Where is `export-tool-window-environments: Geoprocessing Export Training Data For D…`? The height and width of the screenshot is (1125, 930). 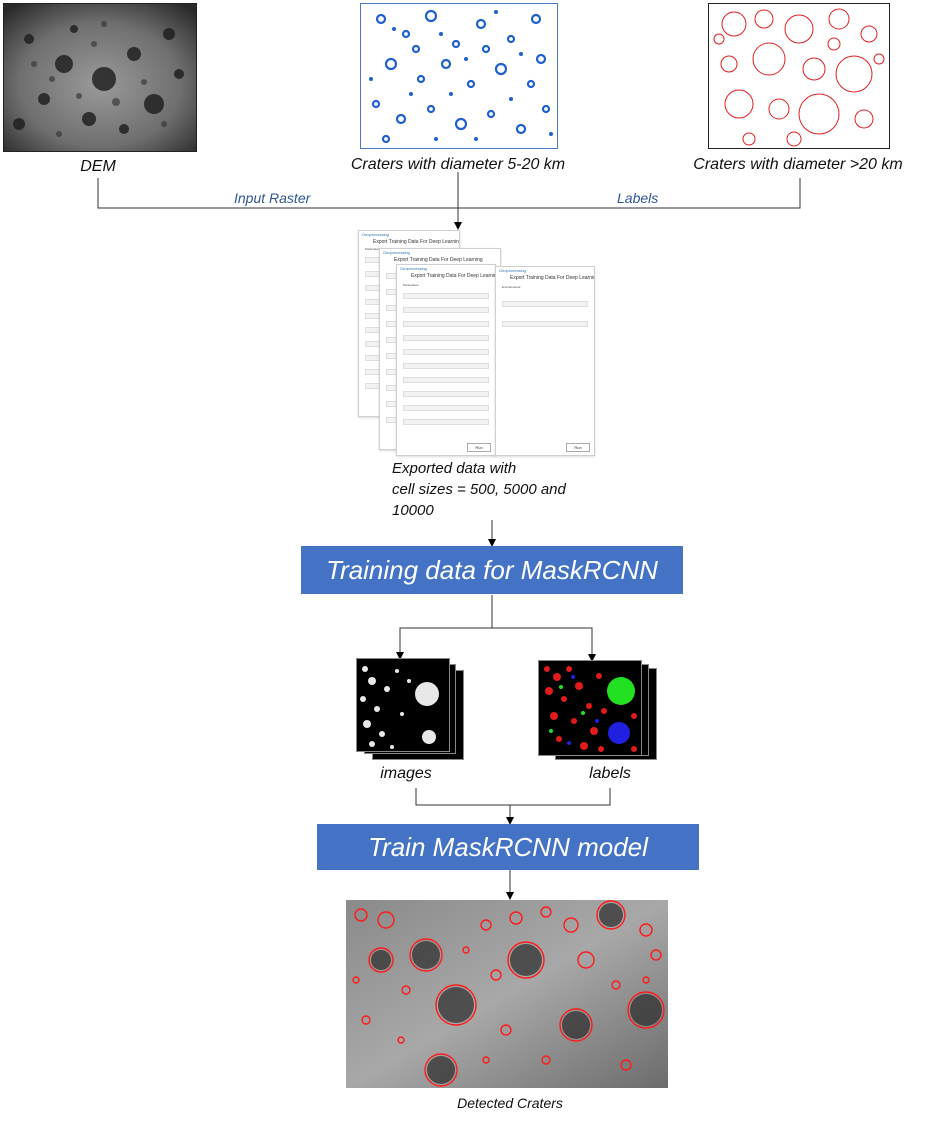 export-tool-window-environments: Geoprocessing Export Training Data For D… is located at coordinates (545, 361).